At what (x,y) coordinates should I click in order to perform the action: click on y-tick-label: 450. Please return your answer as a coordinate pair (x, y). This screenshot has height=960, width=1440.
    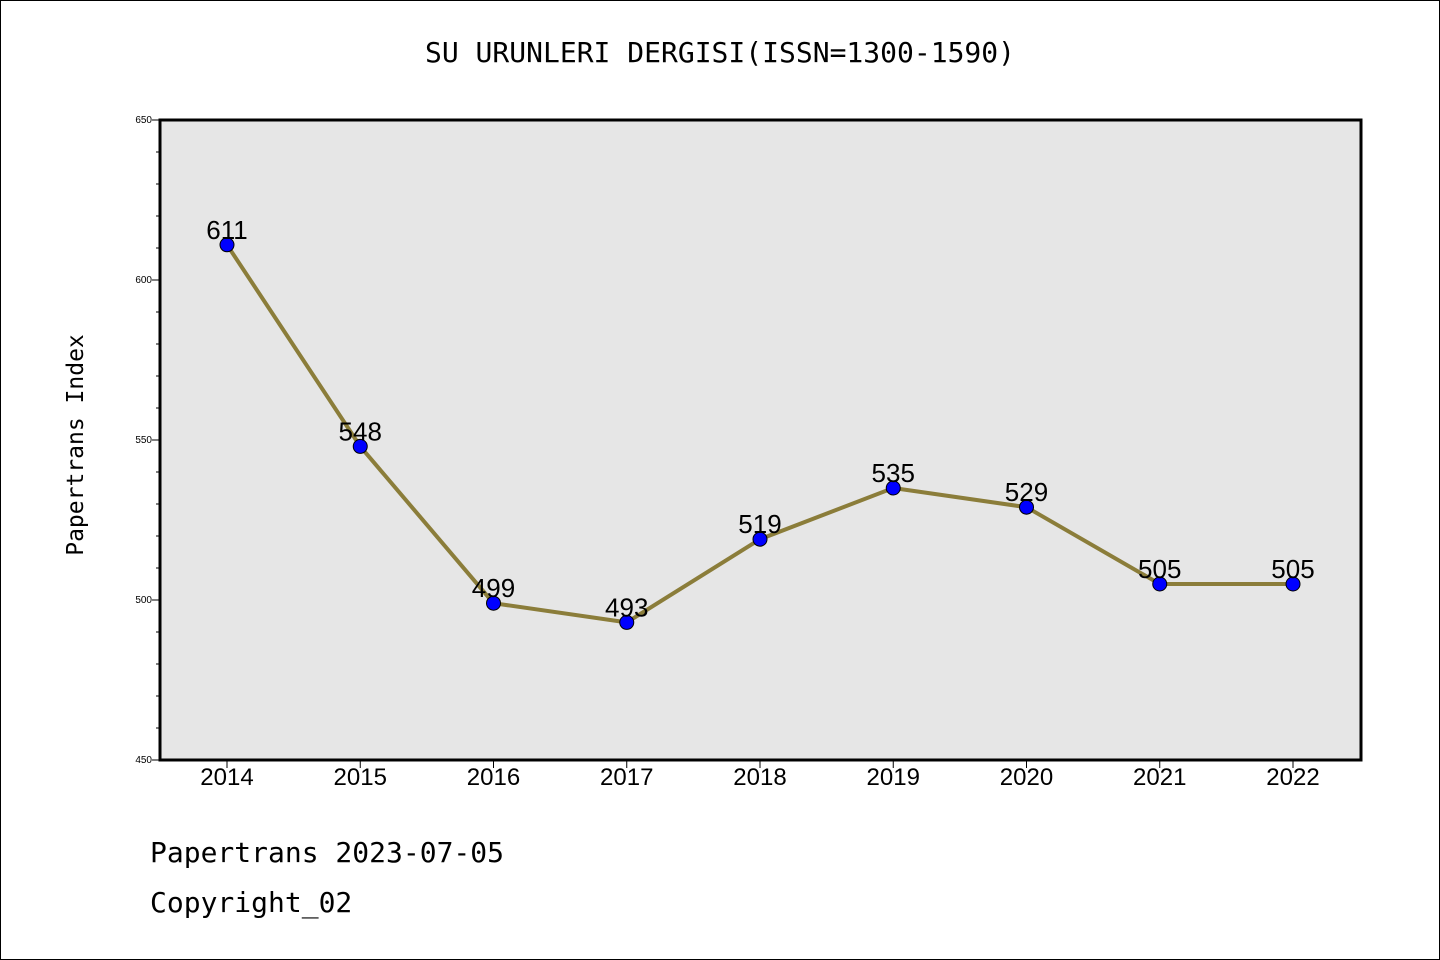
    Looking at the image, I should click on (143, 760).